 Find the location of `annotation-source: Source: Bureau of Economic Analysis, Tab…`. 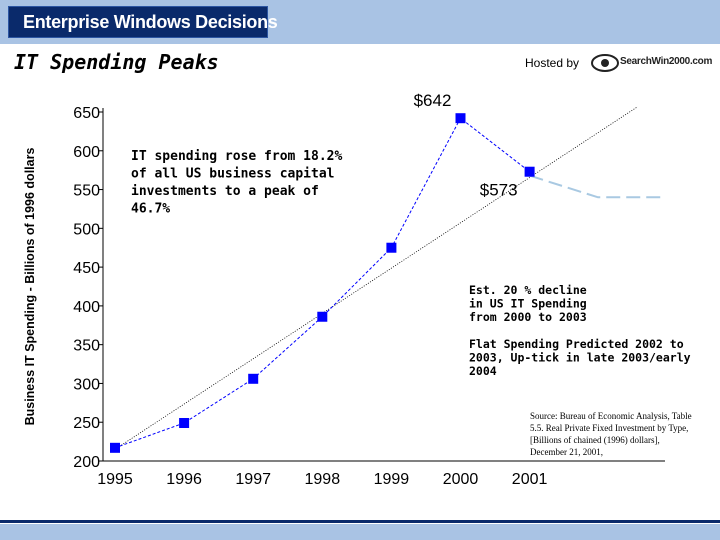

annotation-source: Source: Bureau of Economic Analysis, Tab… is located at coordinates (611, 434).